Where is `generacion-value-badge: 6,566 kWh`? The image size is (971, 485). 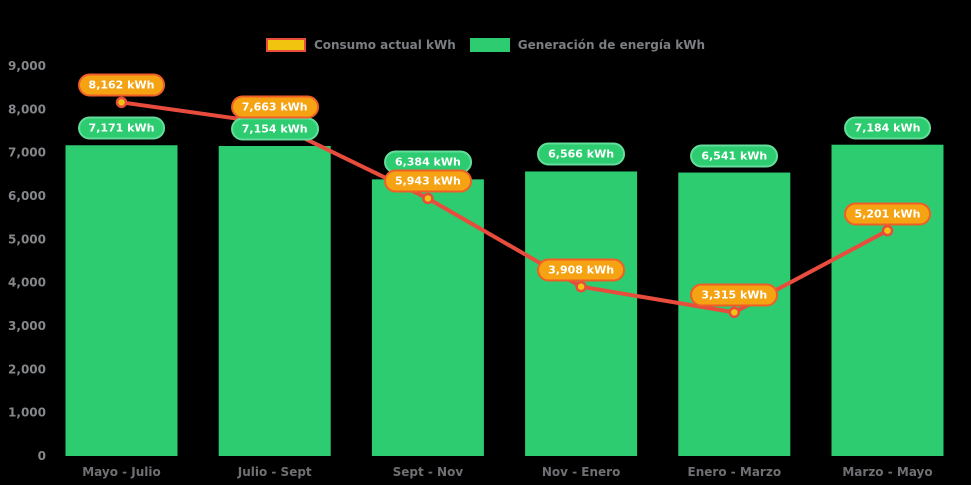 generacion-value-badge: 6,566 kWh is located at coordinates (581, 154).